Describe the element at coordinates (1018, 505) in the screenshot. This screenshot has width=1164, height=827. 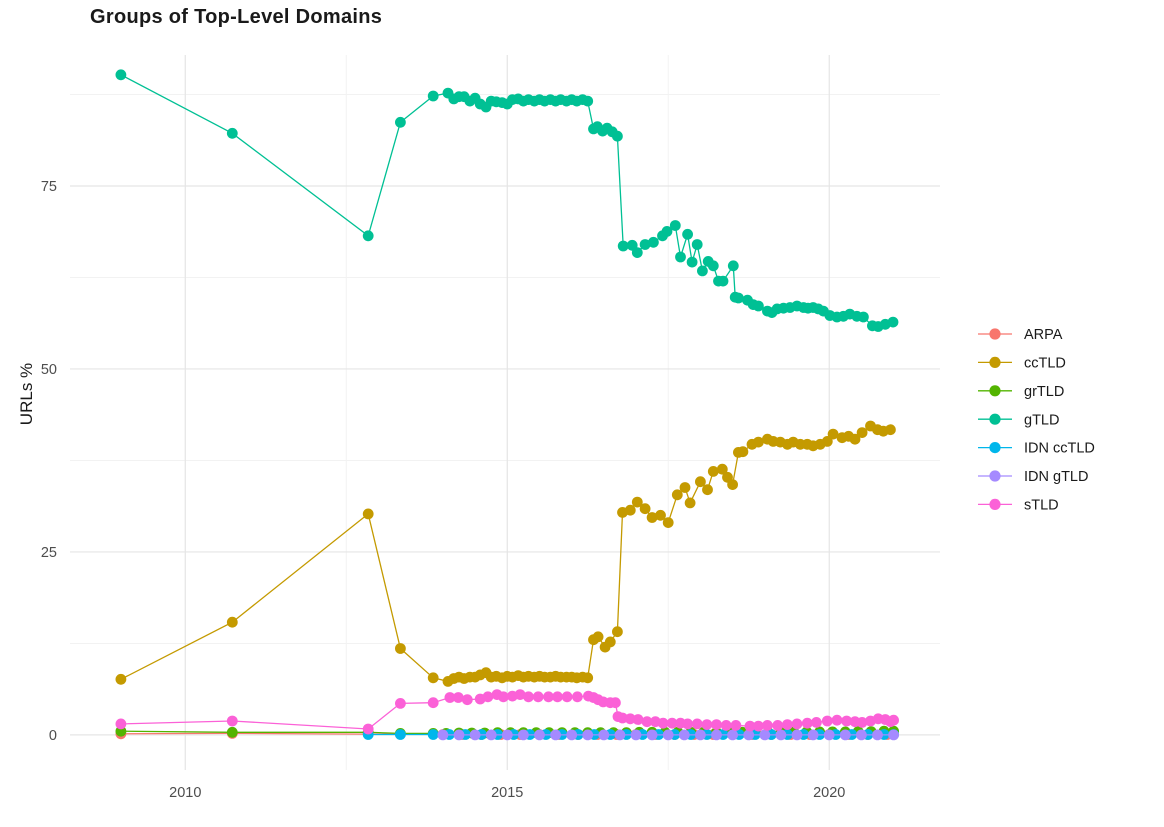
I see `legend-item-stld: sTLD` at that location.